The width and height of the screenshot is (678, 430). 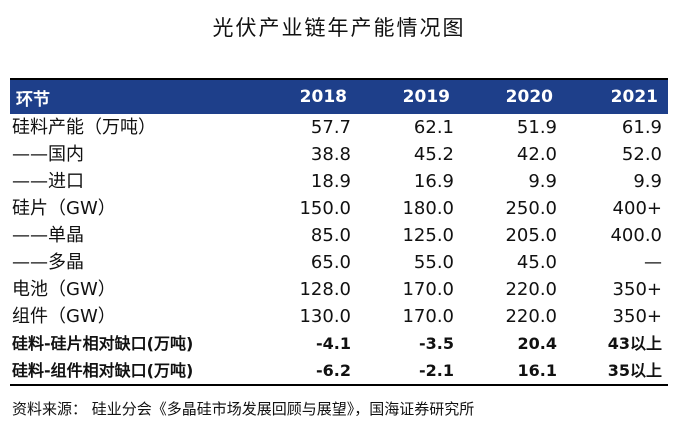 I want to click on column-header: 2020, so click(x=511, y=96).